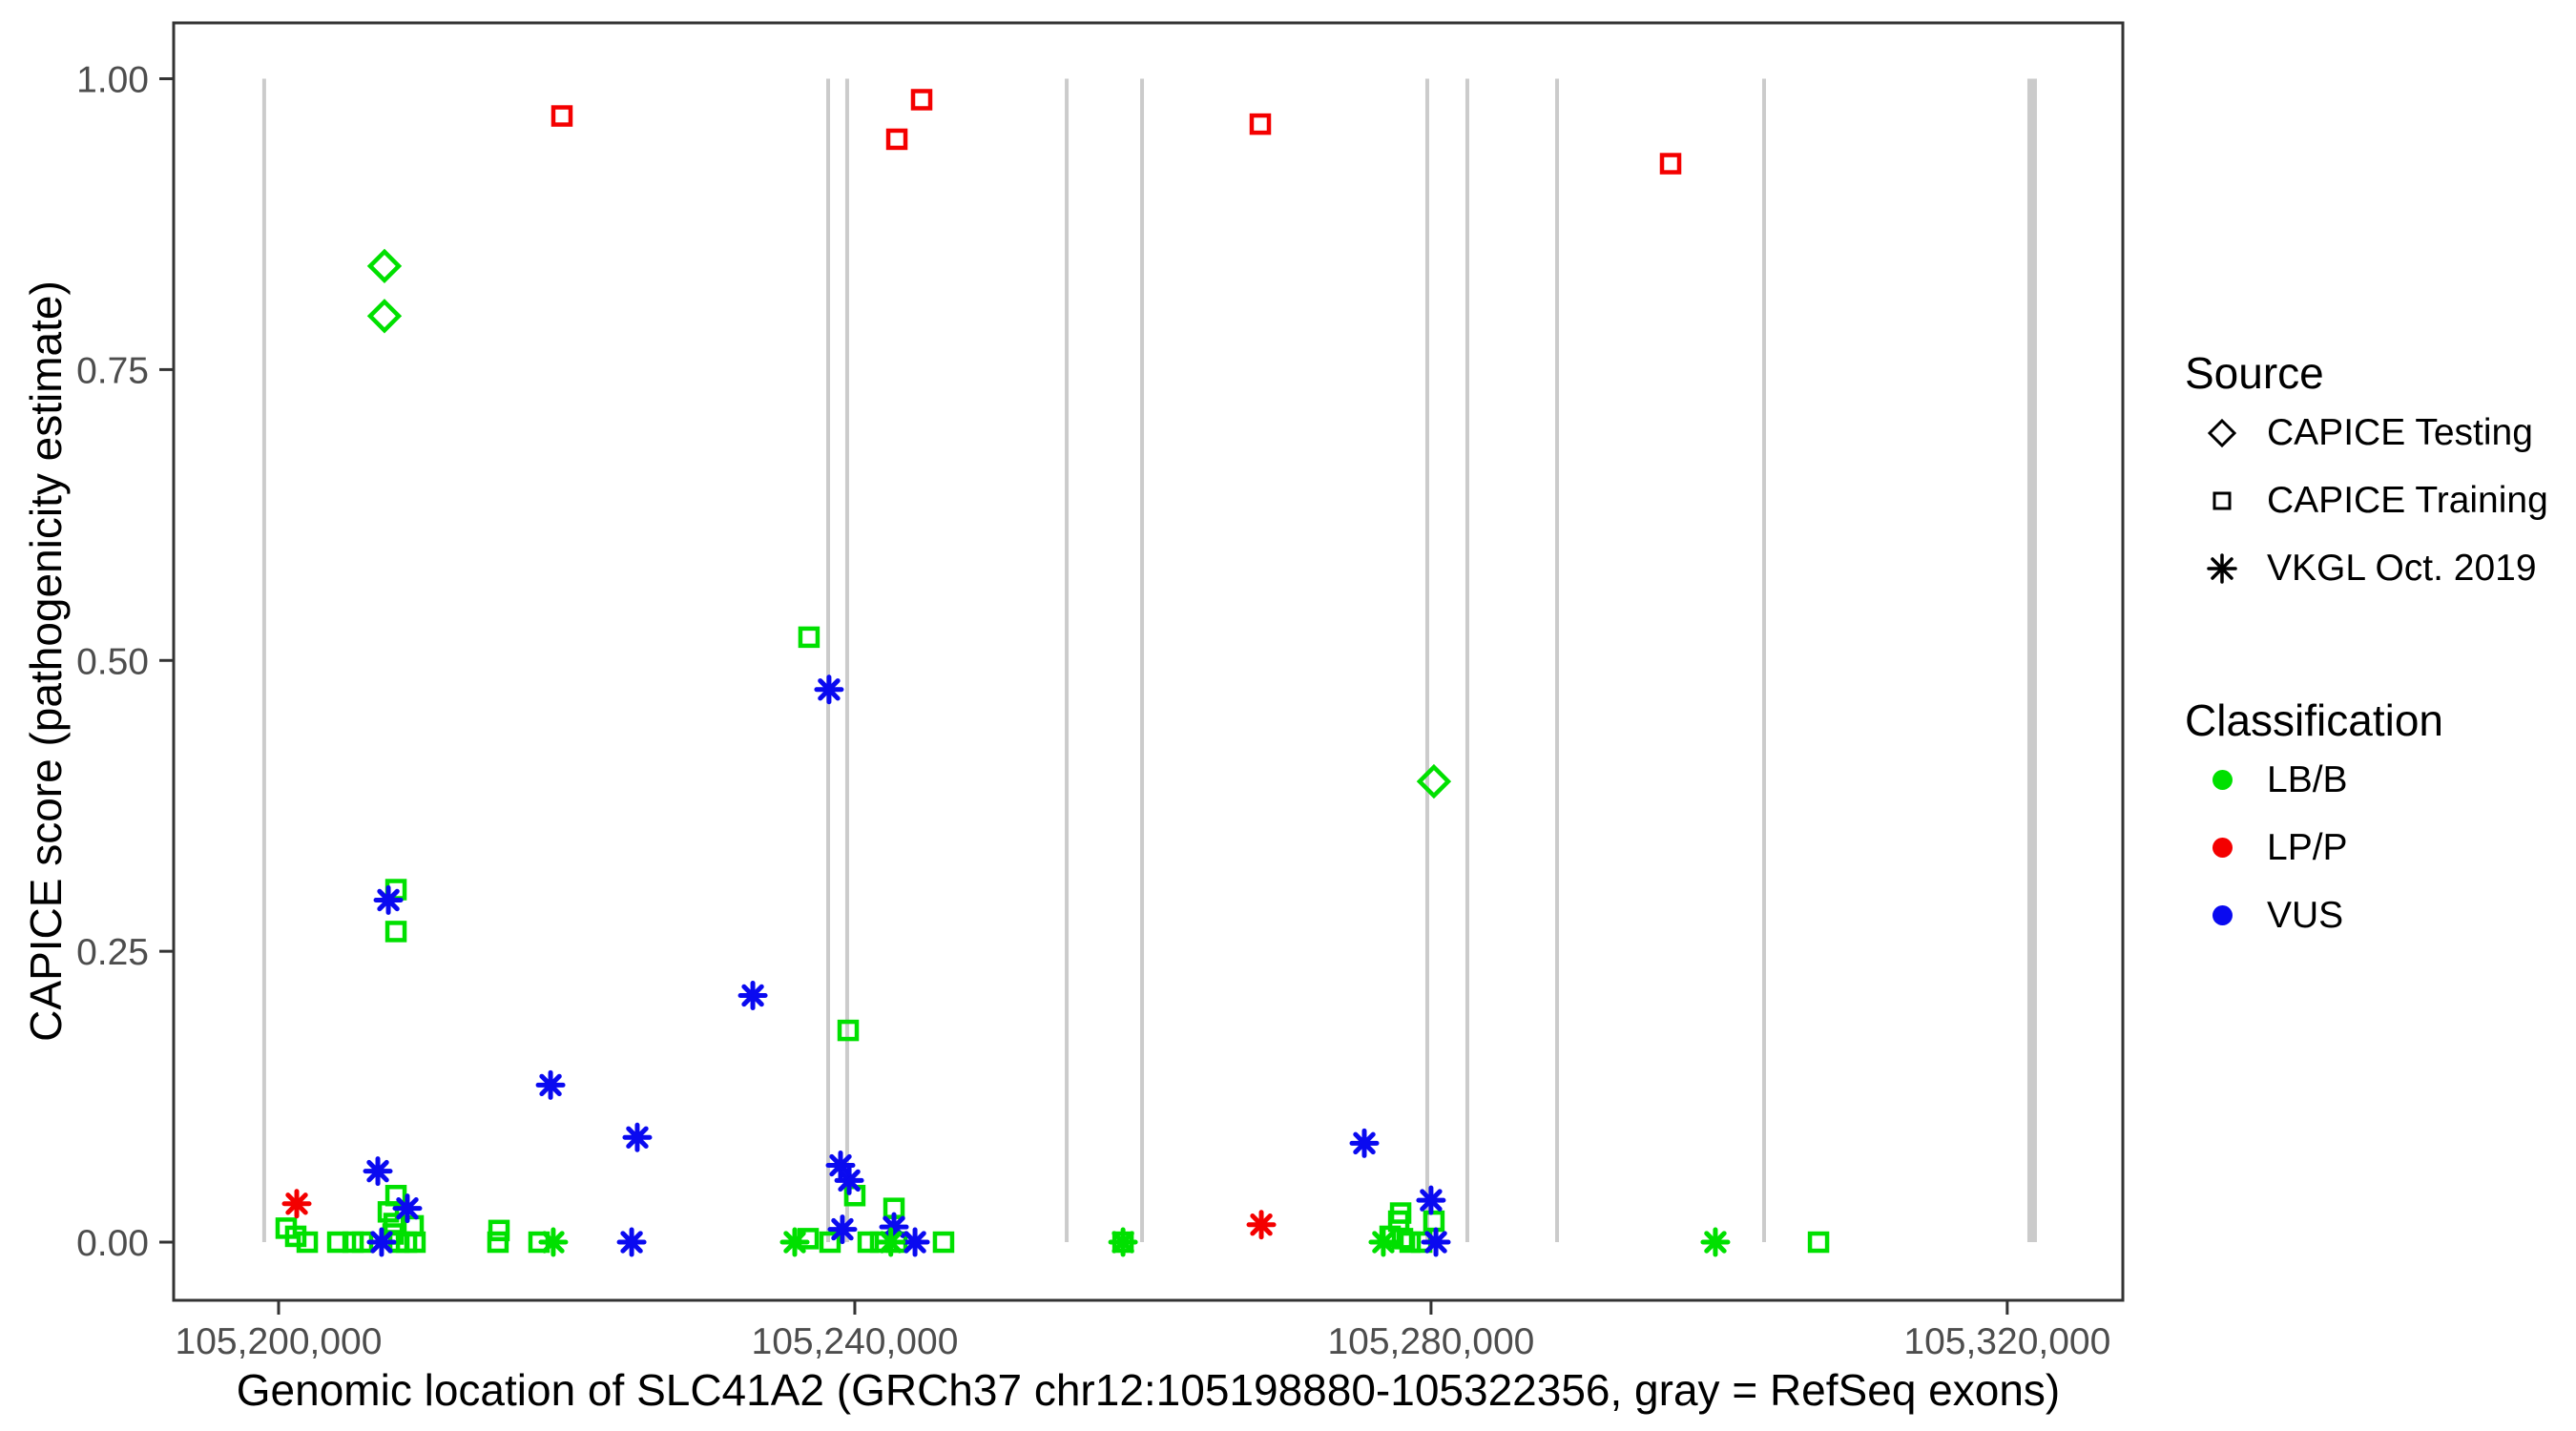  I want to click on legend-item-label: VUS, so click(2305, 915).